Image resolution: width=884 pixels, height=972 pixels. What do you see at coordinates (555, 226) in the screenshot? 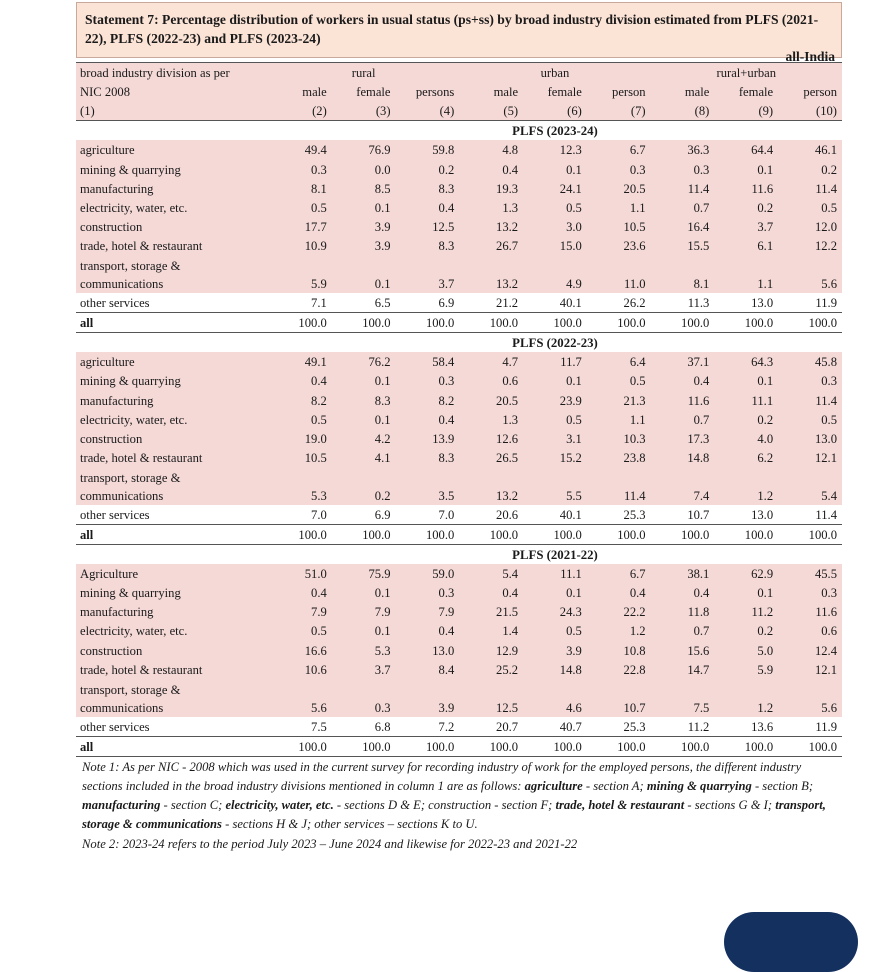
I see `table-cell: 3.0` at bounding box center [555, 226].